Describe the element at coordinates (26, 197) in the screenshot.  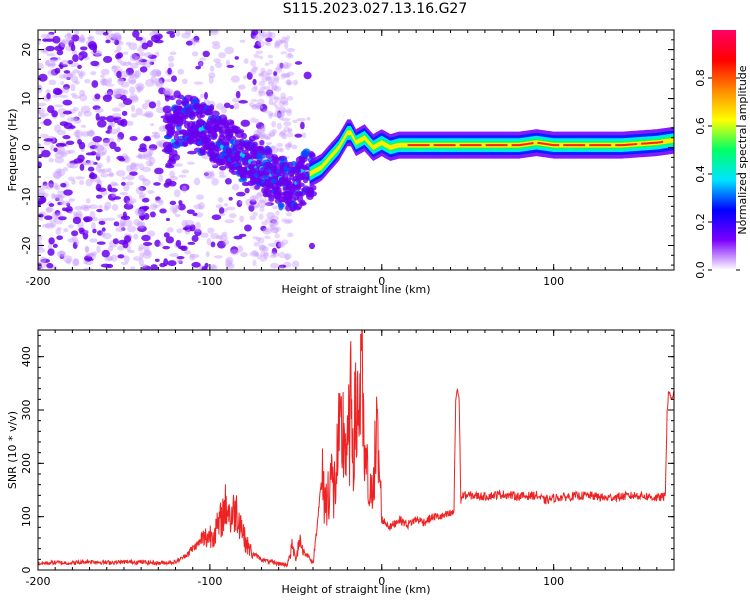
I see `y-tick-label: -10` at that location.